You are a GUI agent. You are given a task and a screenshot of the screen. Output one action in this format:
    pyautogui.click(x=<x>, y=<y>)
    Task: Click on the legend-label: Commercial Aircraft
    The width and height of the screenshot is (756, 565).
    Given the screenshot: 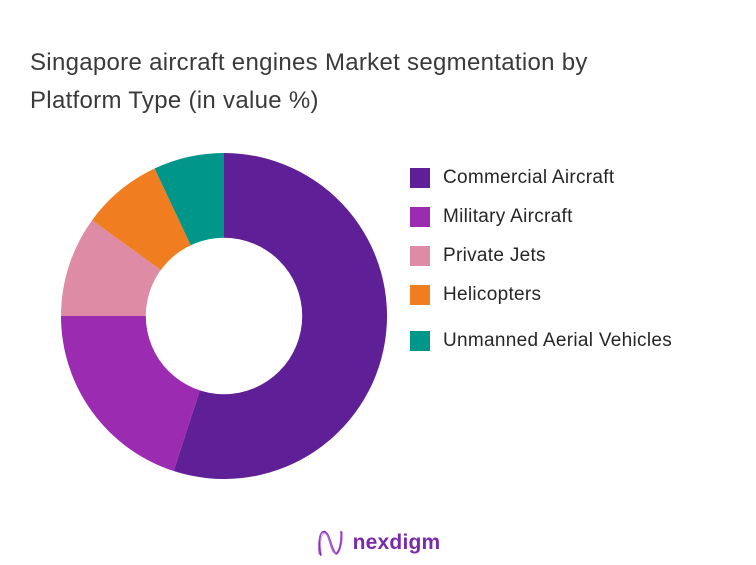 What is the action you would take?
    pyautogui.click(x=529, y=177)
    